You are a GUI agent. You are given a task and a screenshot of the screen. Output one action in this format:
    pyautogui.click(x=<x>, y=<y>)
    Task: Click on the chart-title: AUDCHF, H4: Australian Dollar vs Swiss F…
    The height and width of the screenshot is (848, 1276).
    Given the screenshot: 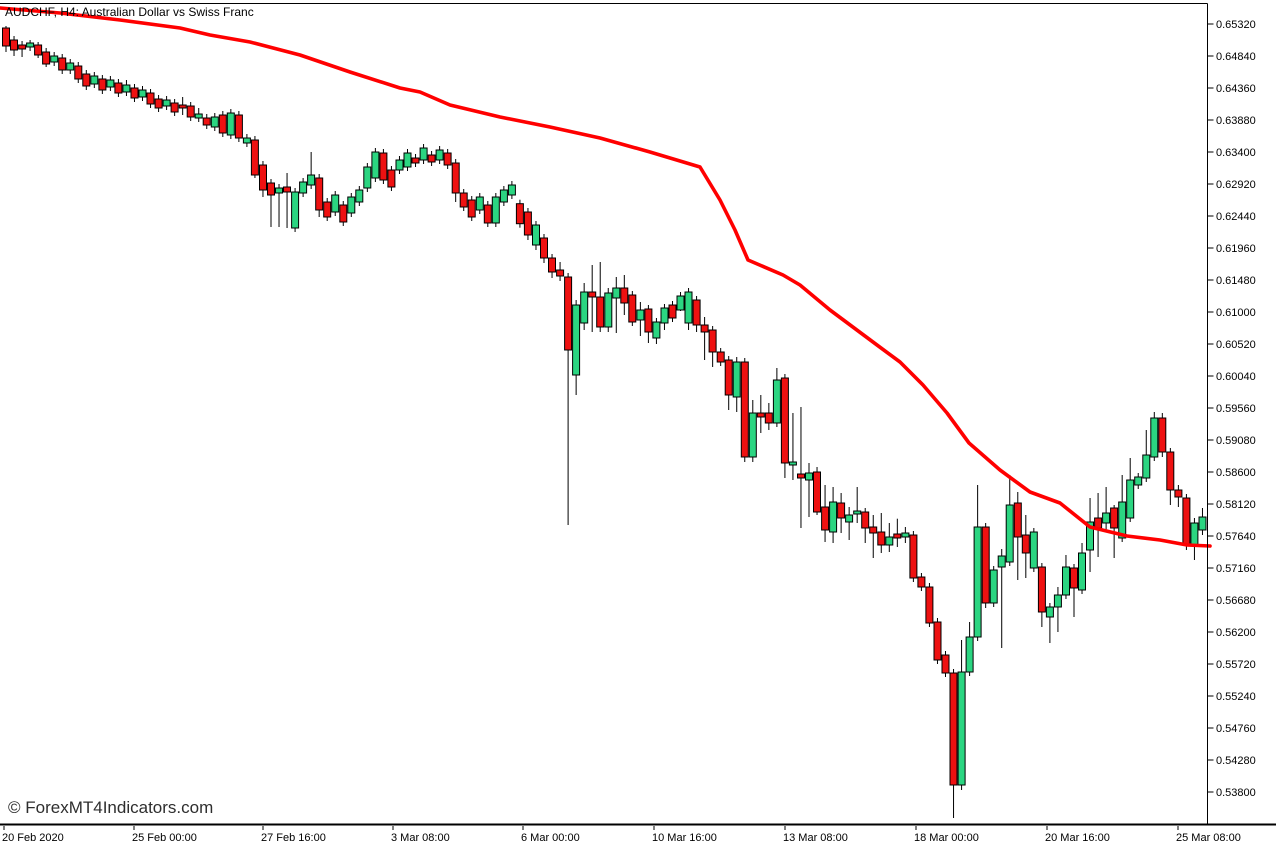 What is the action you would take?
    pyautogui.click(x=129, y=12)
    